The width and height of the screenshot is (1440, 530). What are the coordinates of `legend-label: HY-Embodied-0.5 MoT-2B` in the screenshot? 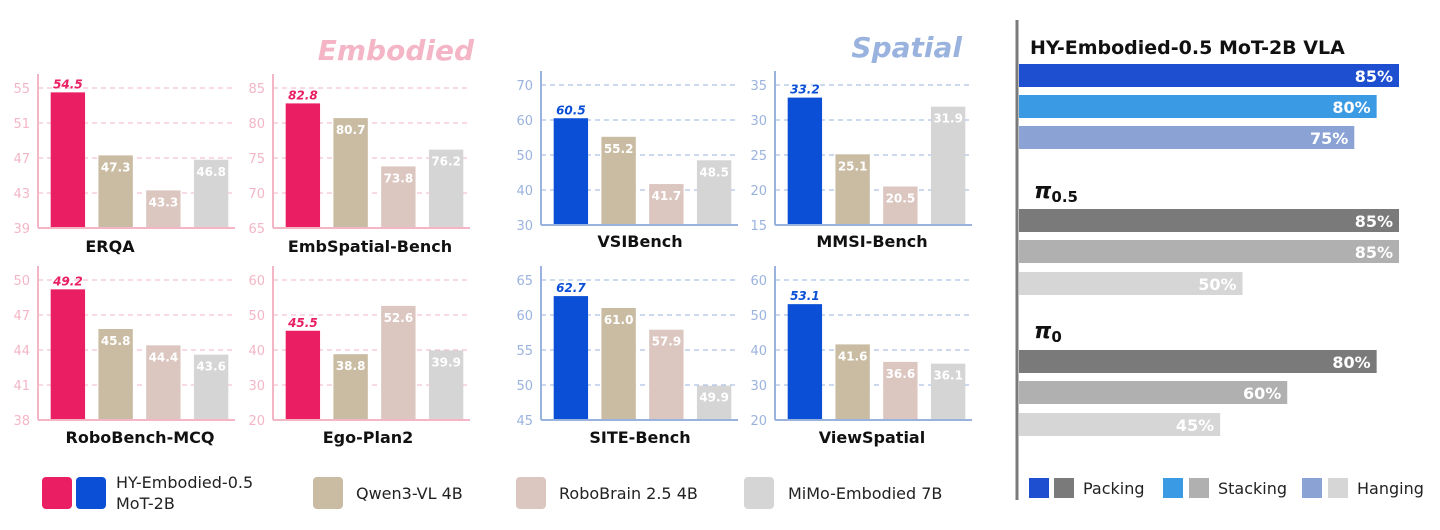 It's located at (184, 493).